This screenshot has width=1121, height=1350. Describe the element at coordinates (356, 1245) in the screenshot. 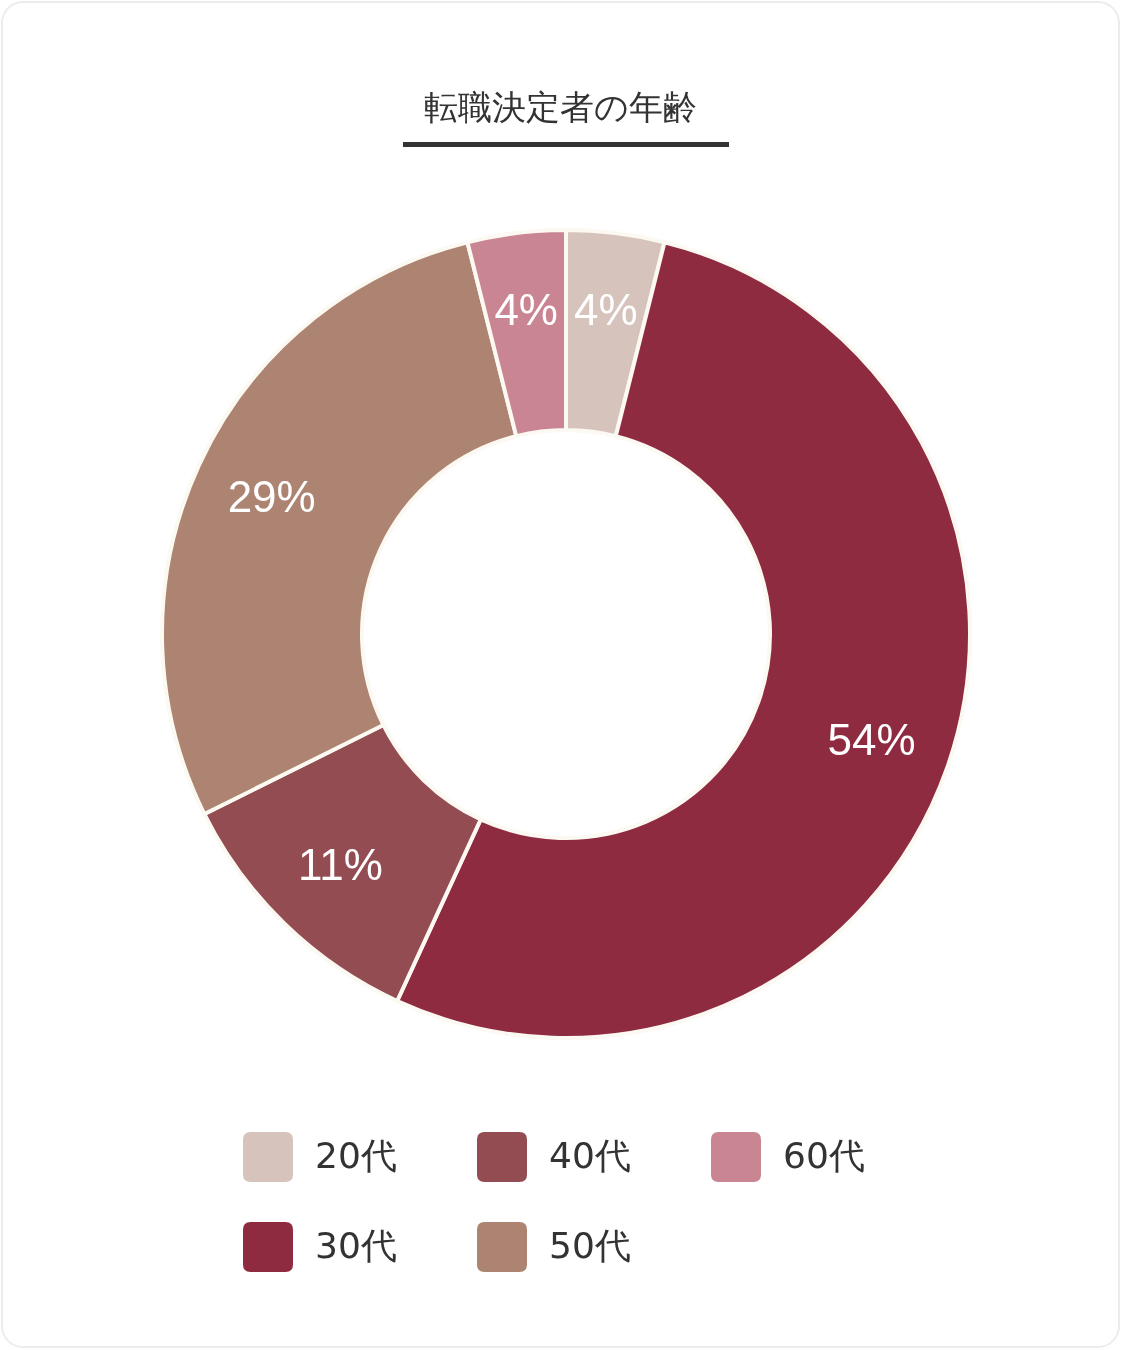

I see `legend-label: 30代` at that location.